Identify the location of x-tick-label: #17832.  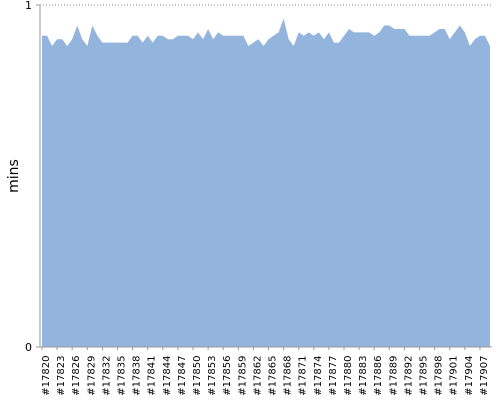
(106, 376).